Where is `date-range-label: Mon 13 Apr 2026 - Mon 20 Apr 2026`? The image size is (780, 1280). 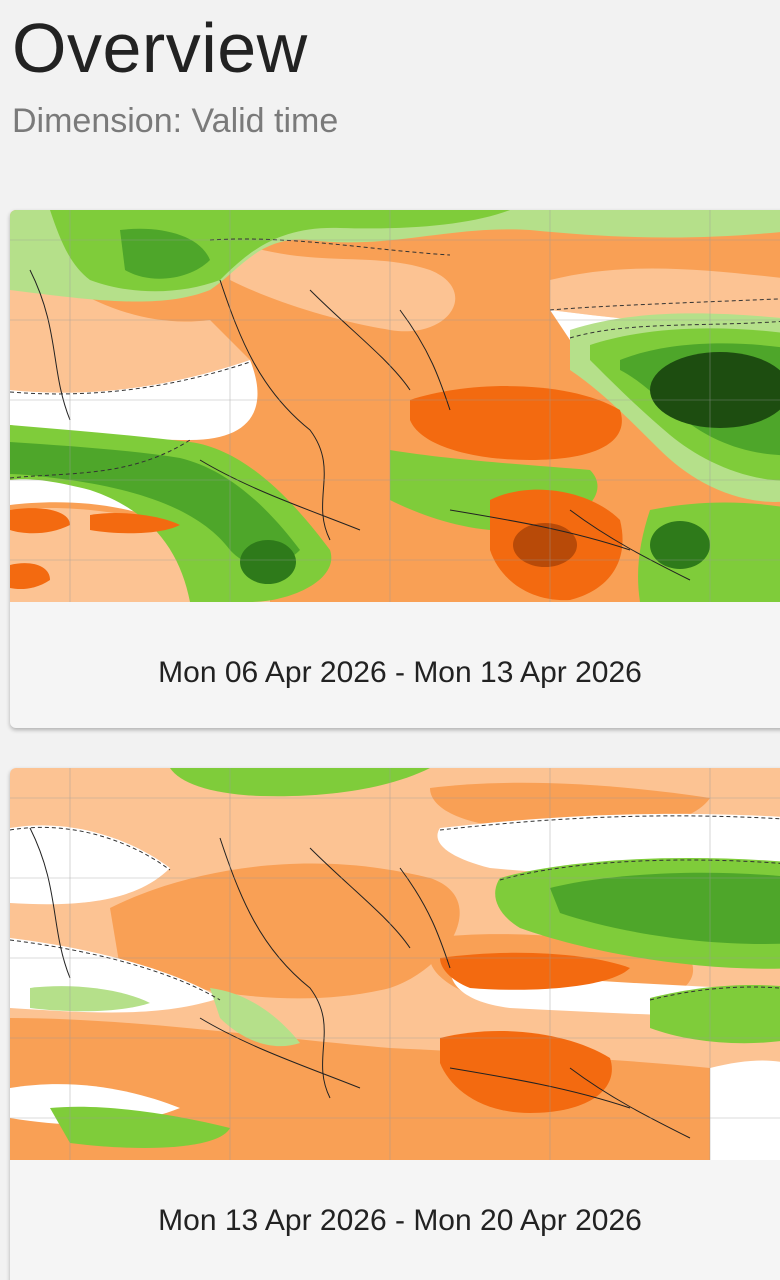 date-range-label: Mon 13 Apr 2026 - Mon 20 Apr 2026 is located at coordinates (400, 1220).